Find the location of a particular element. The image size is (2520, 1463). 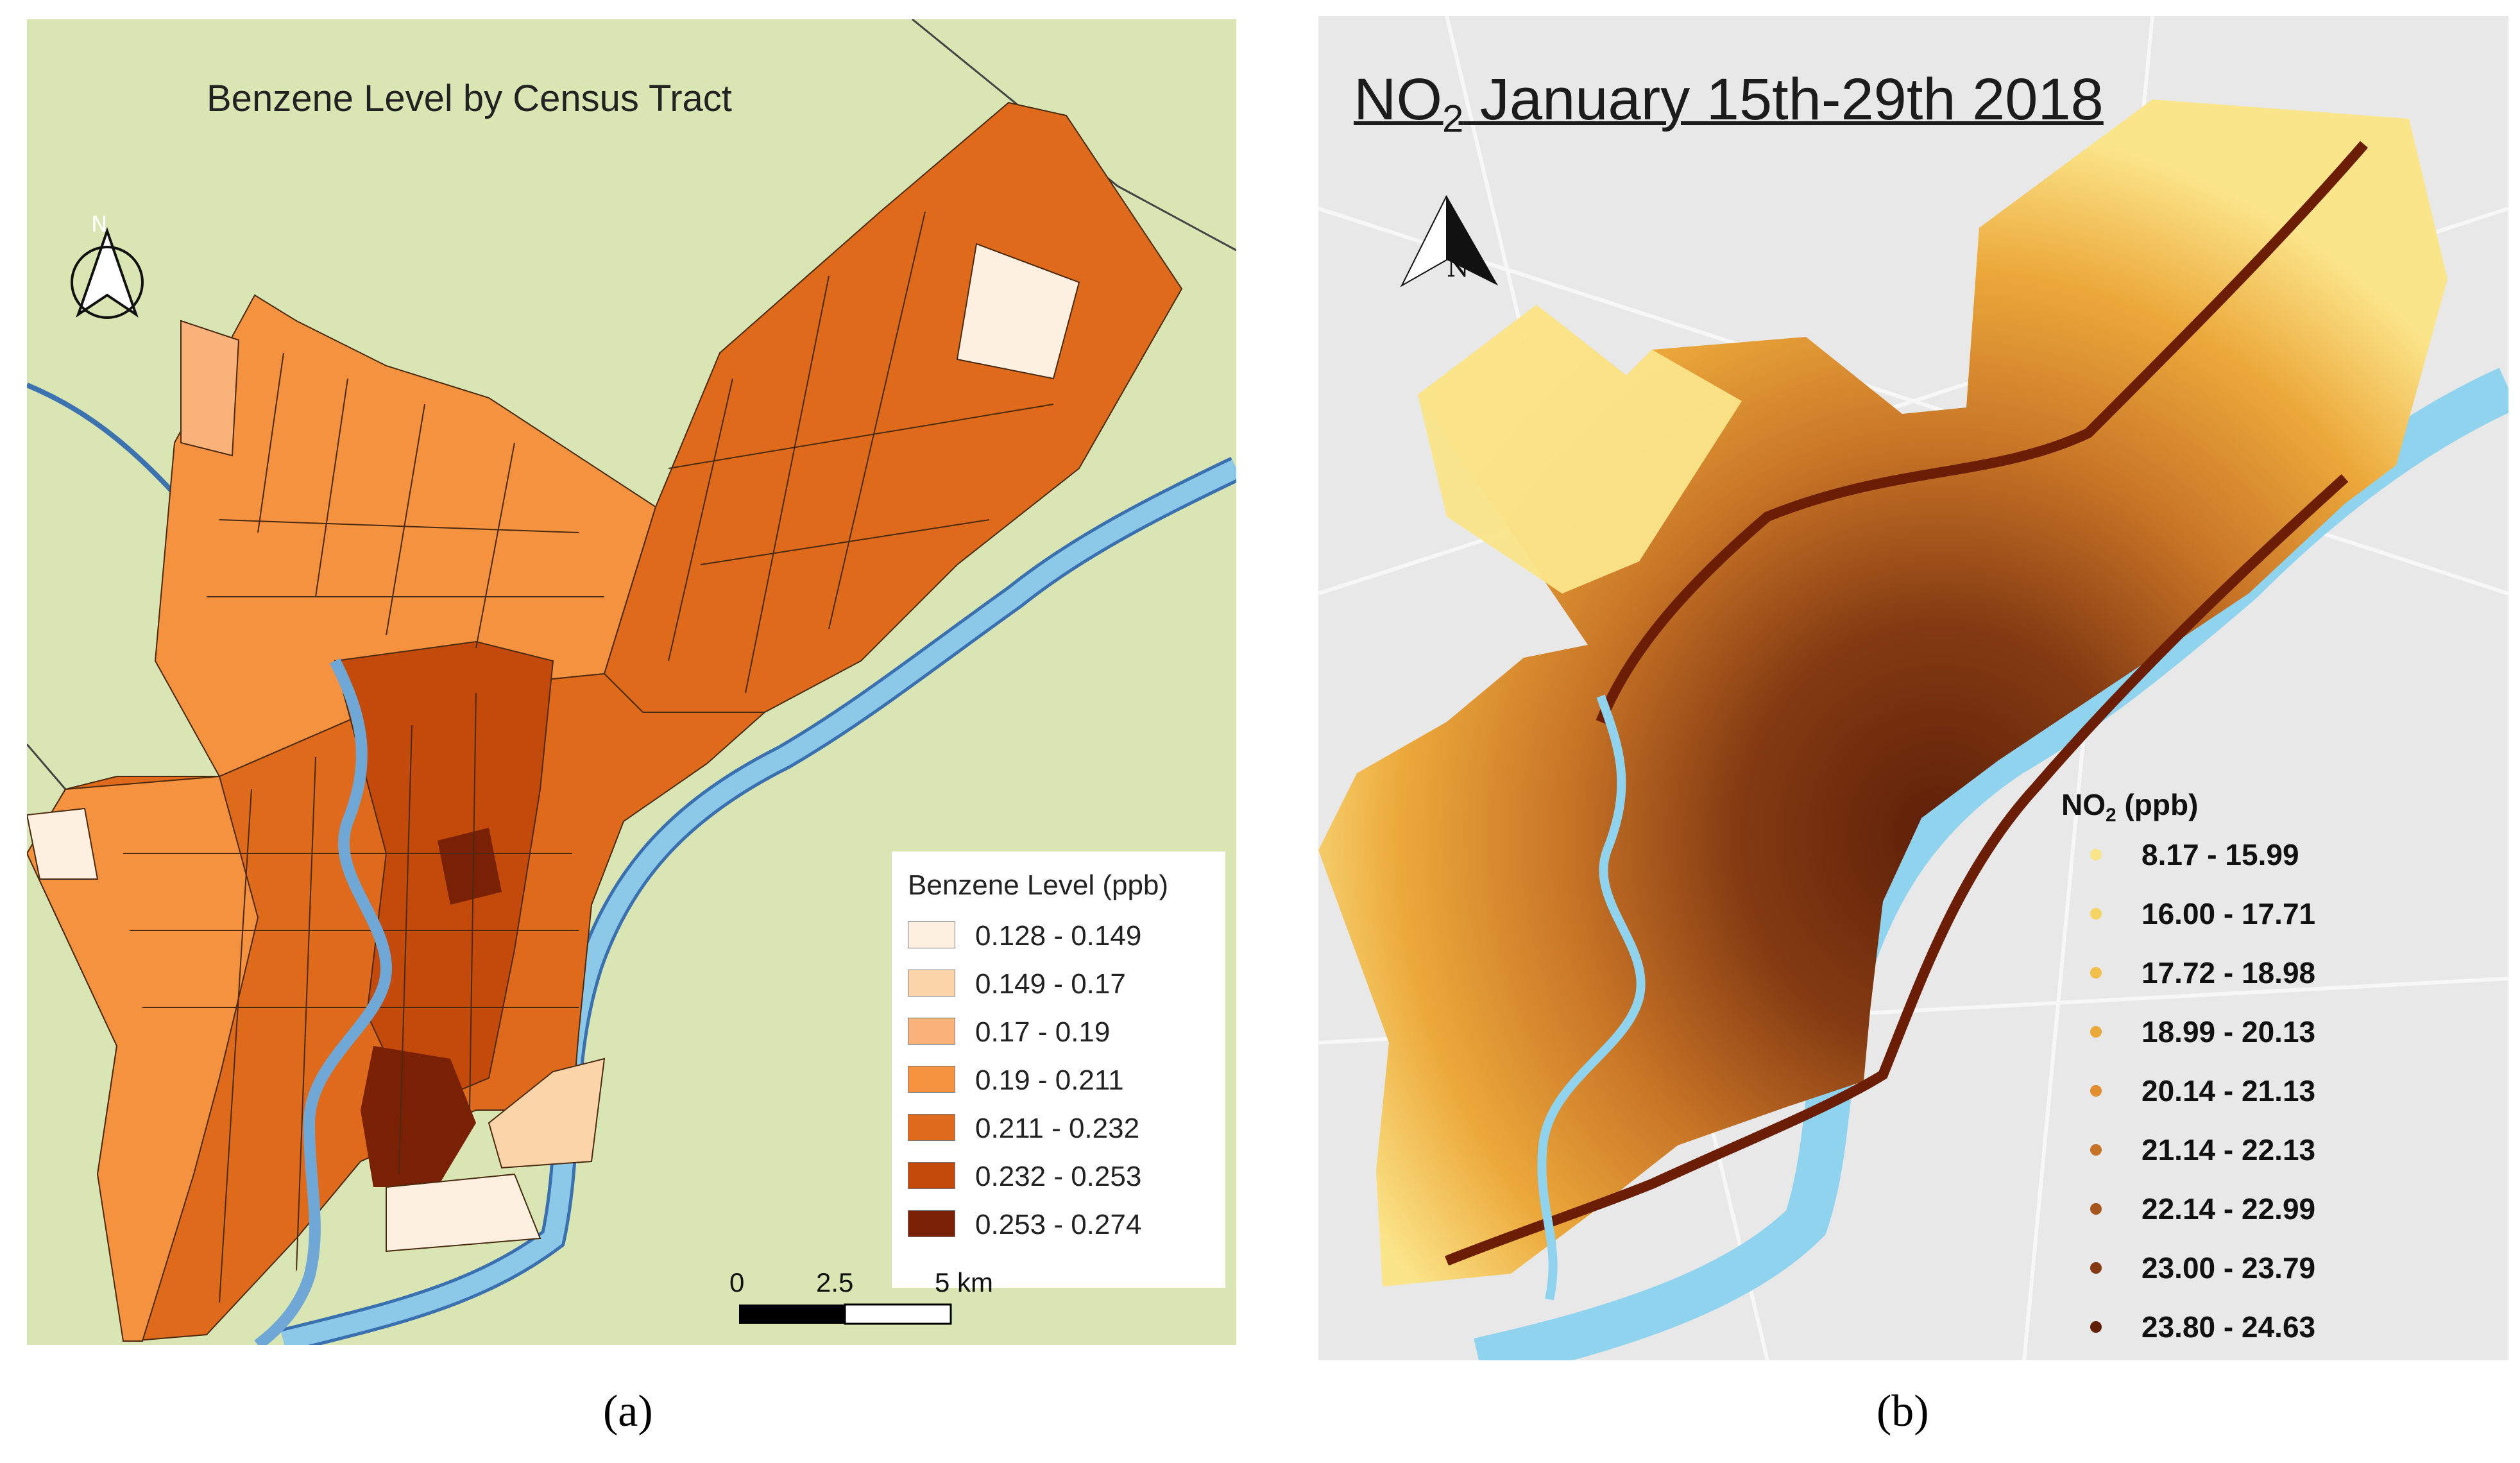

legend-title-suffix: (ppb) is located at coordinates (2157, 805).